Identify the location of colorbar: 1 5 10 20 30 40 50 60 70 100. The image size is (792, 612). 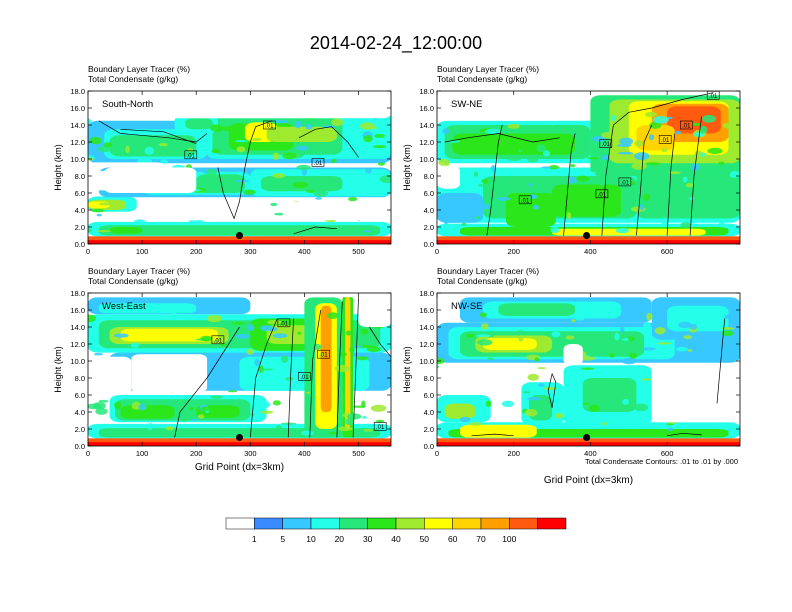
(396, 530).